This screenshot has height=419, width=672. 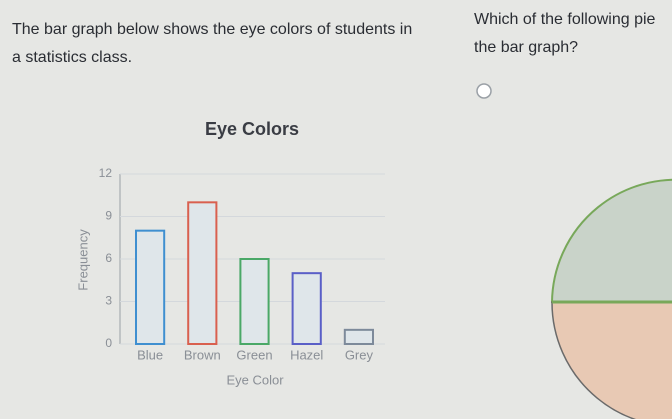 What do you see at coordinates (108, 258) in the screenshot?
I see `y-tick-label: 6` at bounding box center [108, 258].